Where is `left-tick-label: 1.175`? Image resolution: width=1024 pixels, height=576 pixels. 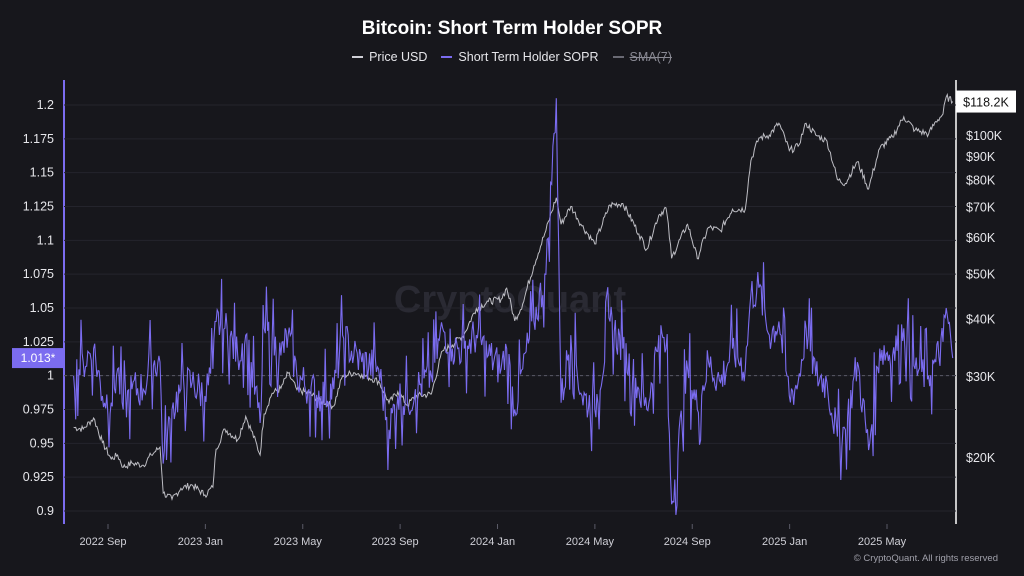
left-tick-label: 1.175 is located at coordinates (38, 139).